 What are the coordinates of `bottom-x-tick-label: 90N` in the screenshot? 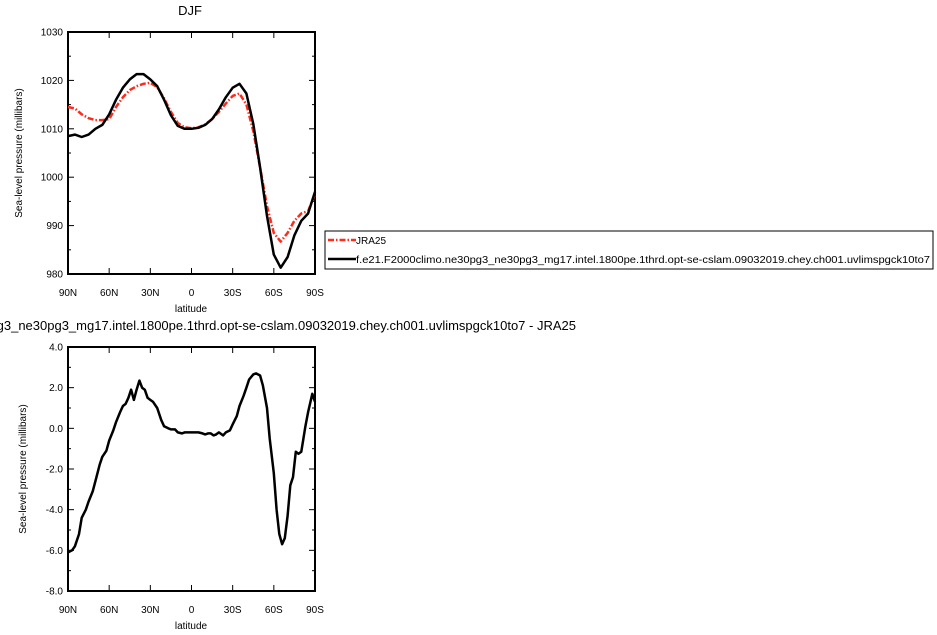 It's located at (68, 610).